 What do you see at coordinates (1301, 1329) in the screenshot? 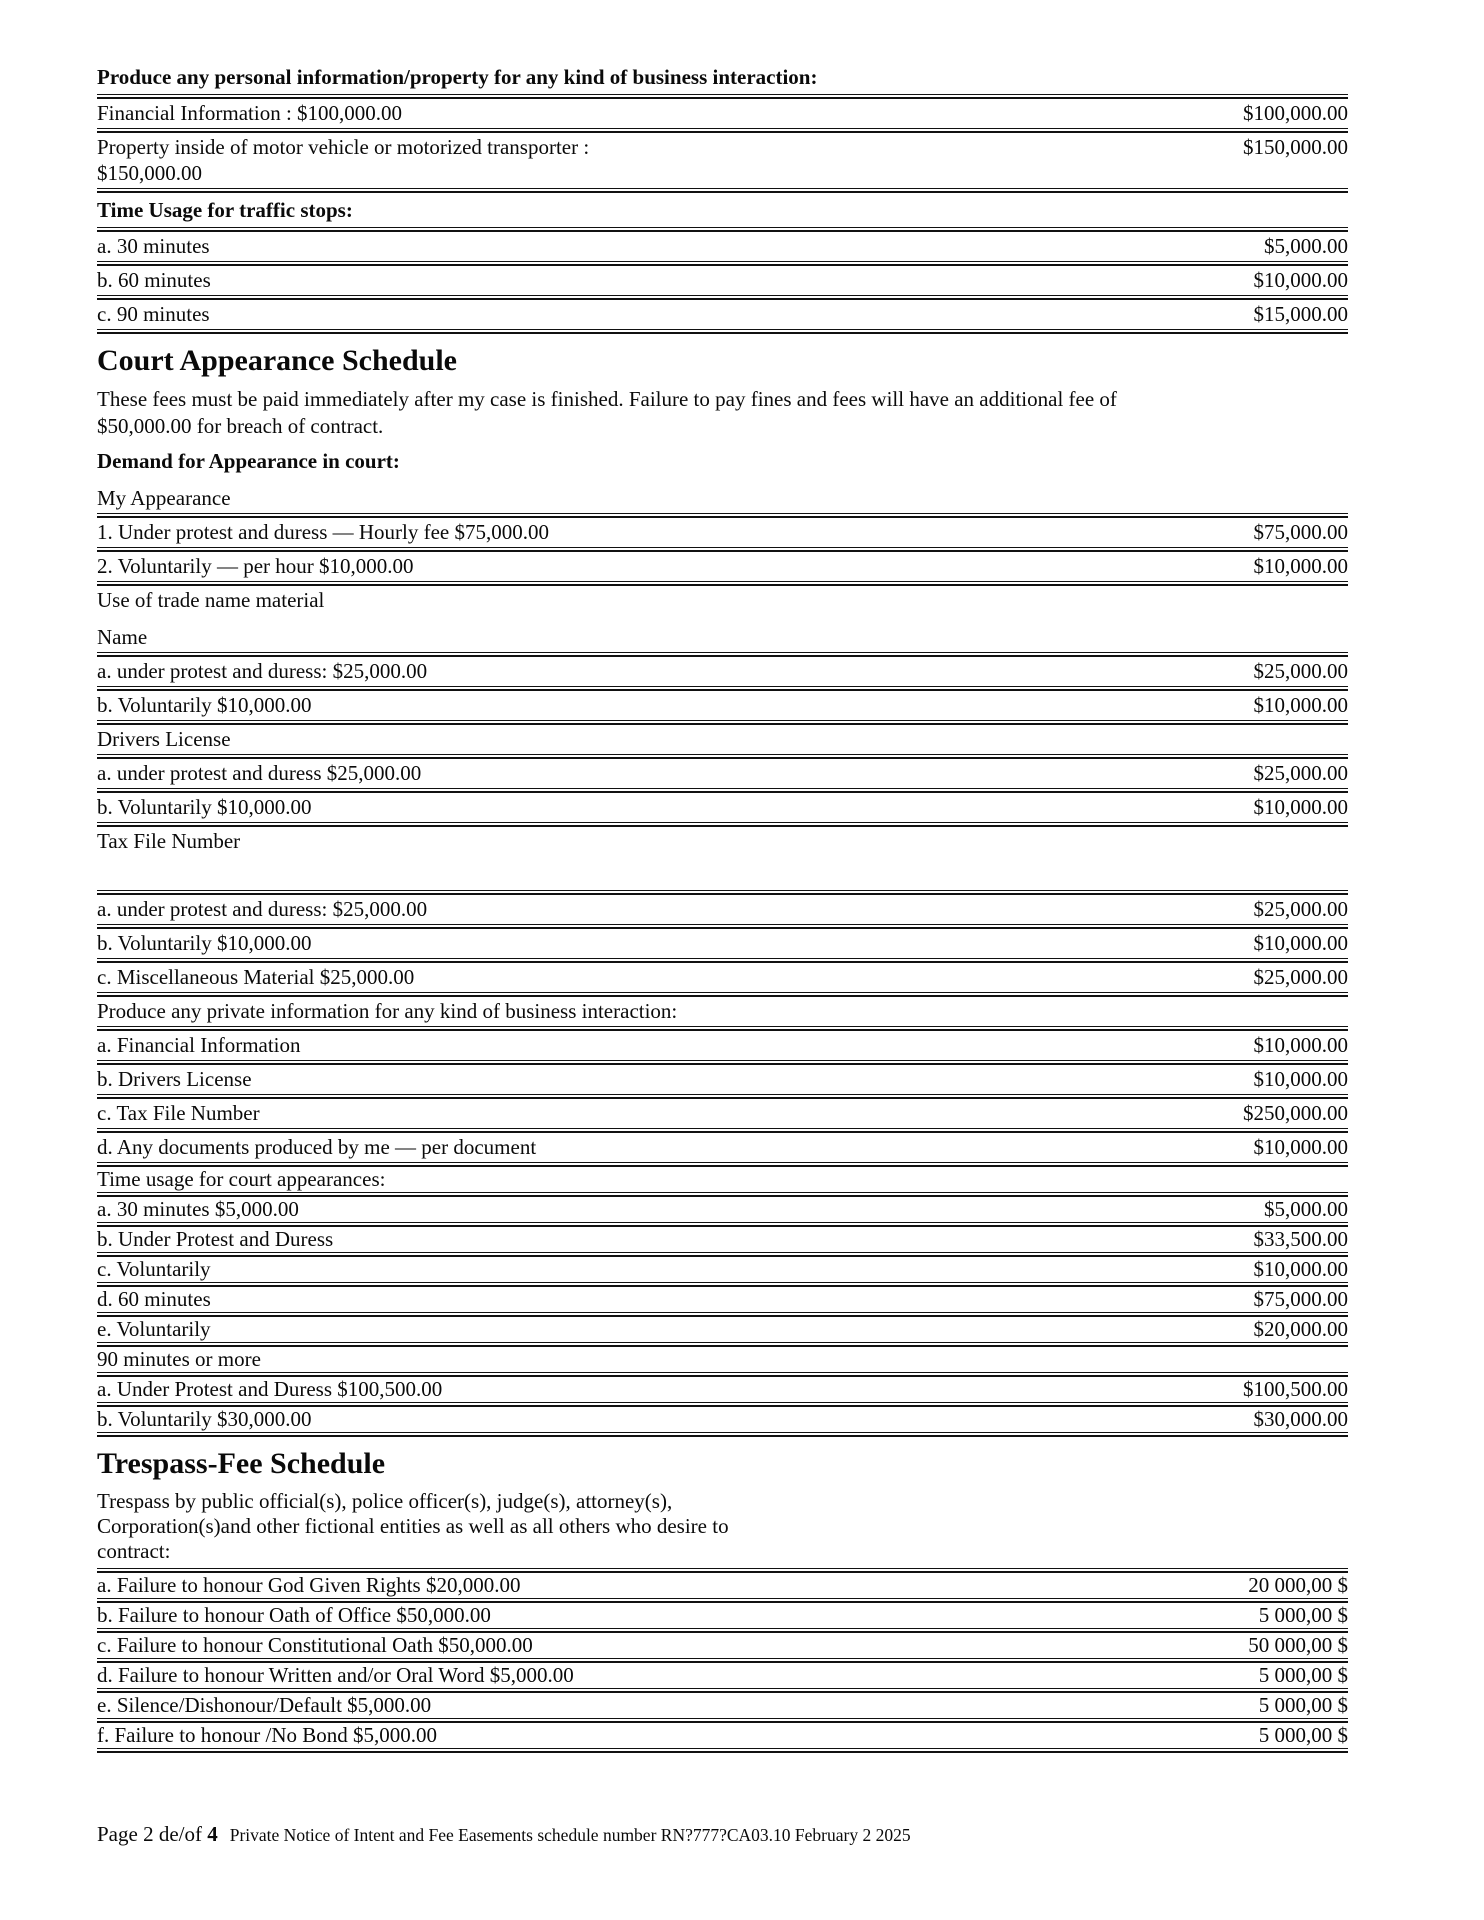
I see `fee-amount: $20,000.00` at bounding box center [1301, 1329].